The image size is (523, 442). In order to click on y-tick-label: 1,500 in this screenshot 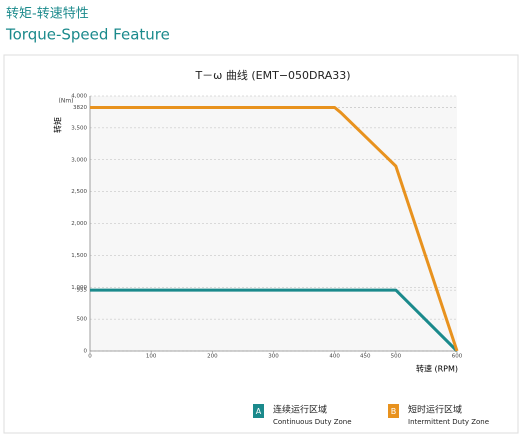, I will do `click(79, 256)`.